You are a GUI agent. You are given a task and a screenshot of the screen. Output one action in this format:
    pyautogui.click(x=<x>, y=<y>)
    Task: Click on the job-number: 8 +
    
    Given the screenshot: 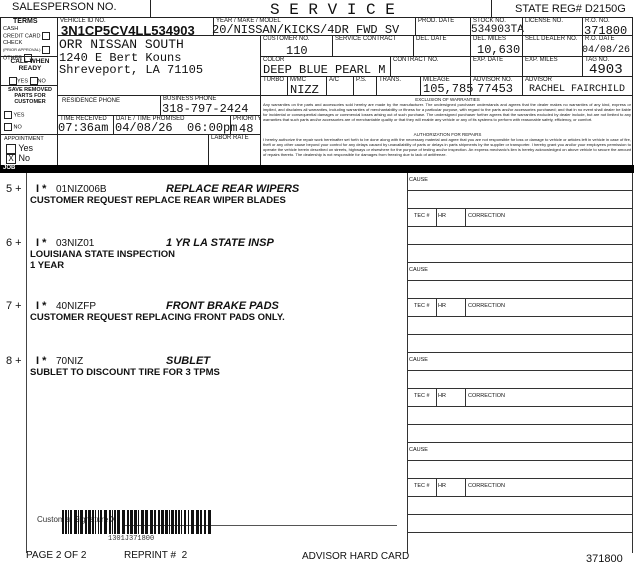 What is the action you would take?
    pyautogui.click(x=14, y=361)
    